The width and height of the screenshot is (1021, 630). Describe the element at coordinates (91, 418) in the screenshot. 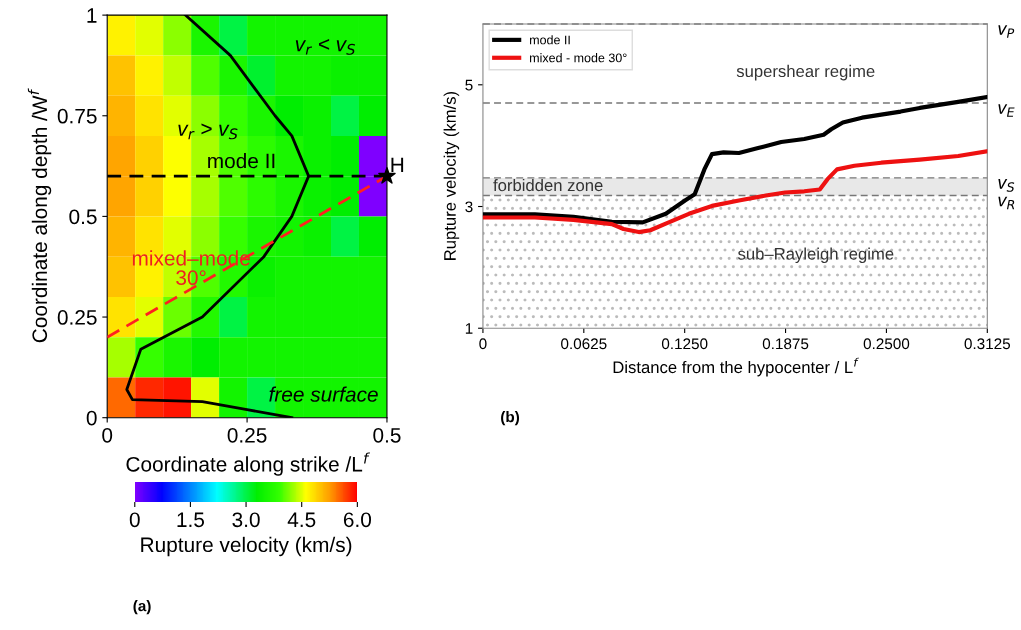

I see `y-tick-label: 0` at that location.